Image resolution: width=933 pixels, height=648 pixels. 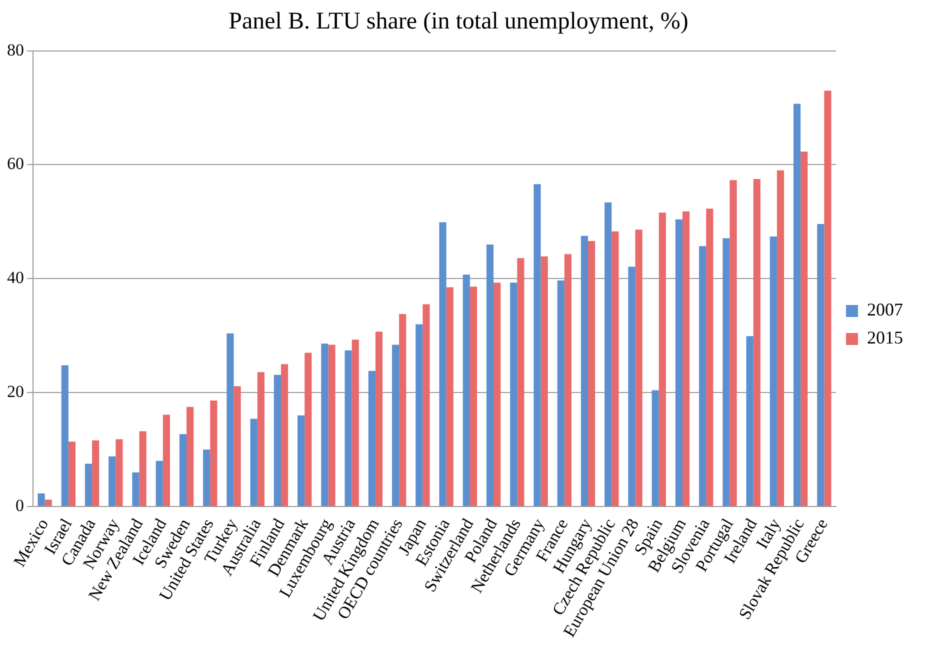 I want to click on legend-label: 2015, so click(x=885, y=338).